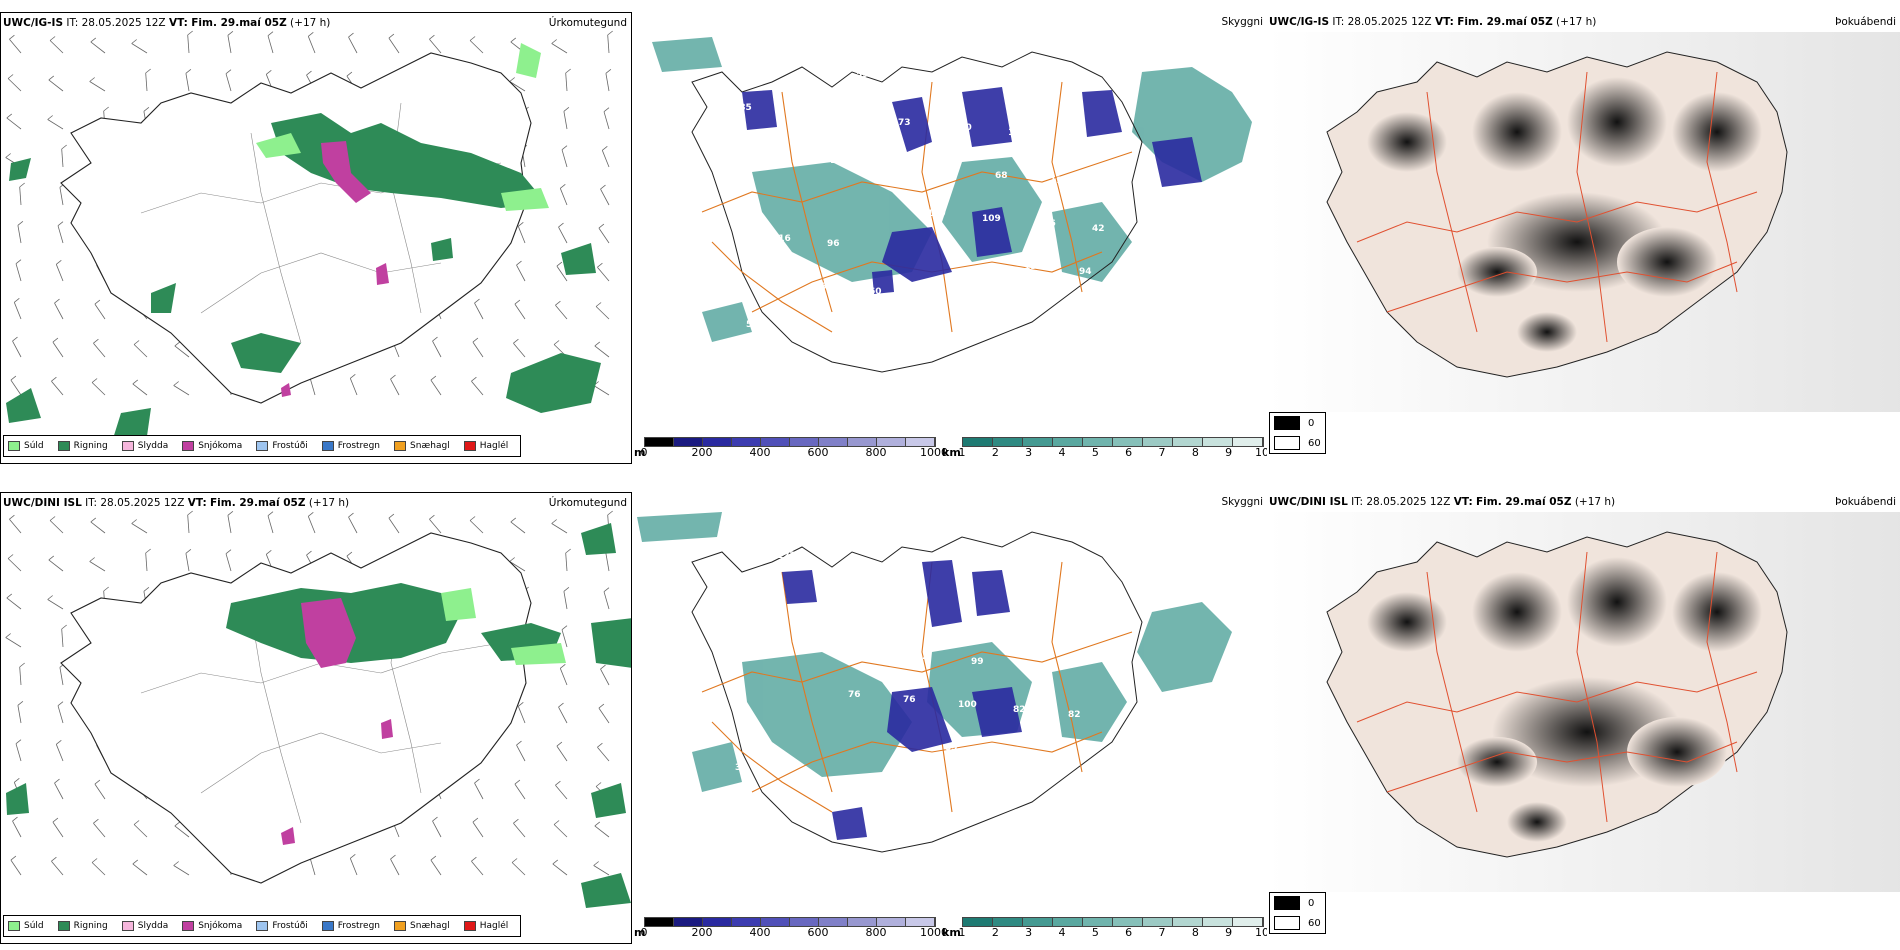 The height and width of the screenshot is (950, 1900). What do you see at coordinates (1062, 452) in the screenshot?
I see `colorbar-tick-label: 4` at bounding box center [1062, 452].